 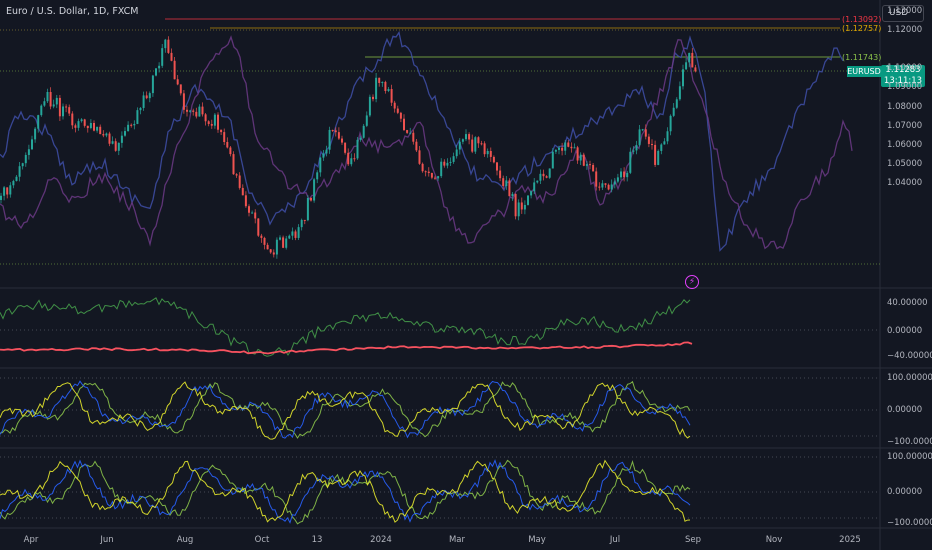 What do you see at coordinates (909, 356) in the screenshot?
I see `osc1-axis-label: −40.00000` at bounding box center [909, 356].